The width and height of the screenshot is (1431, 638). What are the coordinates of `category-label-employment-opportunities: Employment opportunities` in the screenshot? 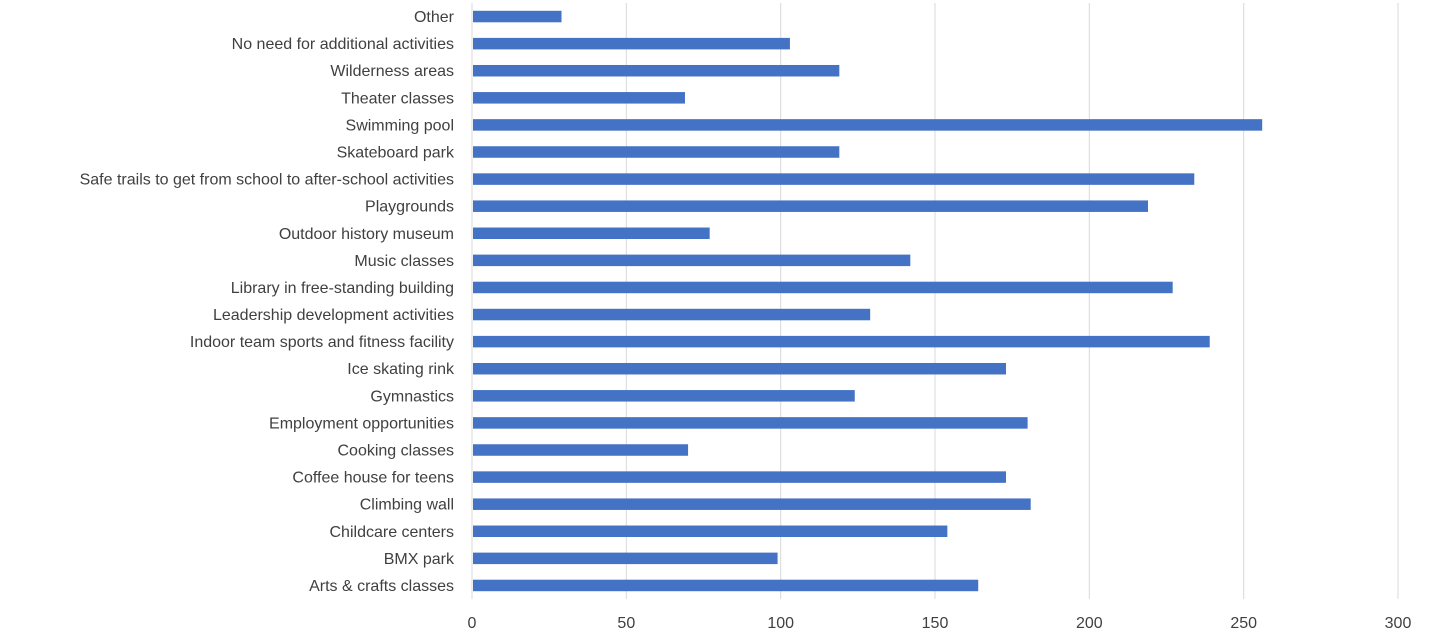 It's located at (361, 423).